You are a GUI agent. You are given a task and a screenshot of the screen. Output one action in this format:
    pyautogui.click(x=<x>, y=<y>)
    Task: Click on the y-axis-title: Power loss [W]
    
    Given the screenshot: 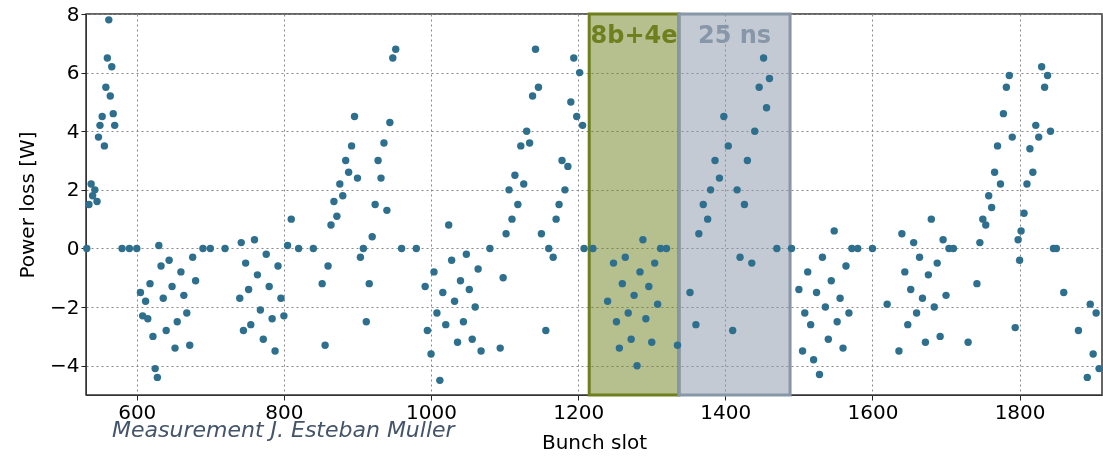 What is the action you would take?
    pyautogui.click(x=27, y=205)
    